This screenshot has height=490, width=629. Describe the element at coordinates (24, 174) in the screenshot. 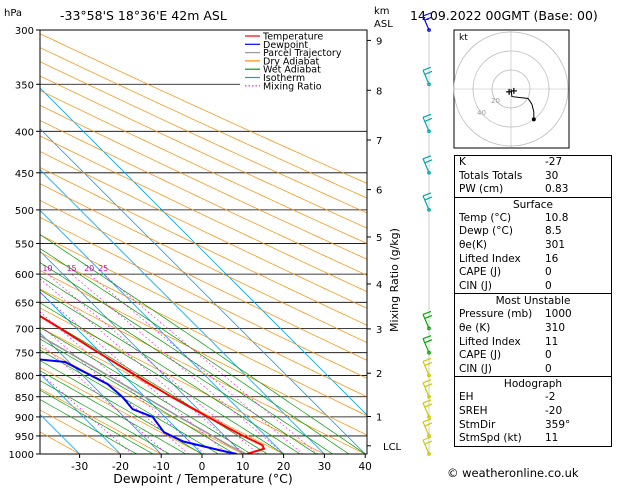

I see `pressure-tick-label: 450` at that location.